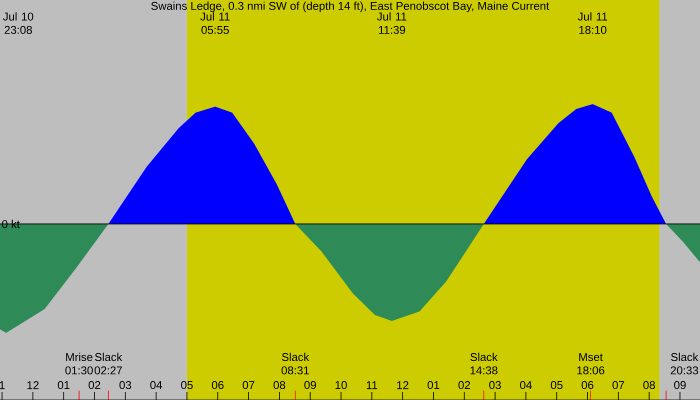 This screenshot has height=400, width=700. I want to click on x-tick-label: 11, so click(372, 385).